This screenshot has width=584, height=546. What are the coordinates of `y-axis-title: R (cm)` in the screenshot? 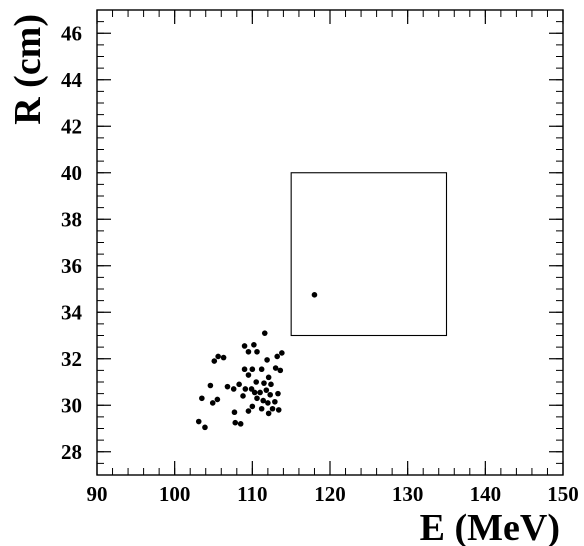 It's located at (28, 69).